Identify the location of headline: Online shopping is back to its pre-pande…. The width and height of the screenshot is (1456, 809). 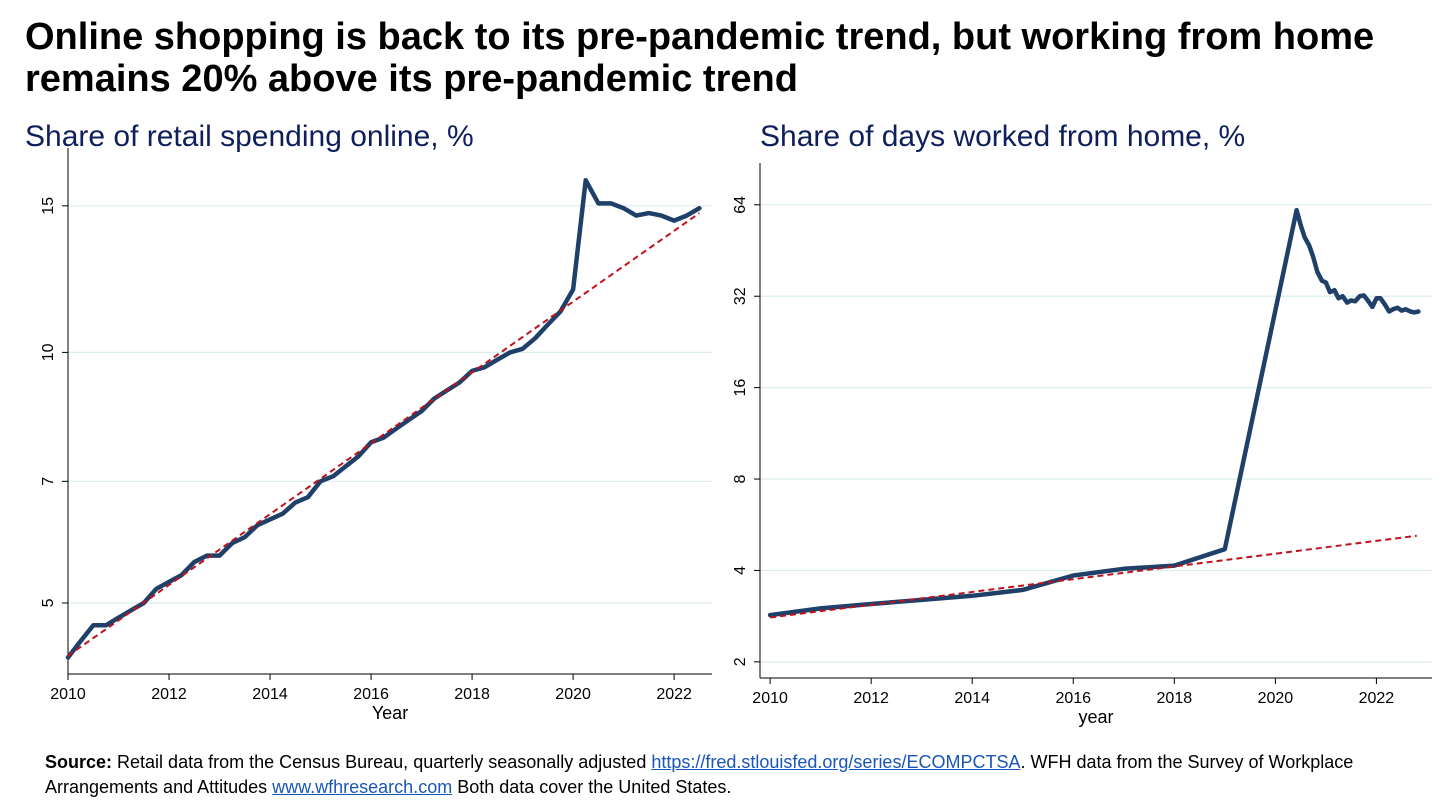
(700, 58).